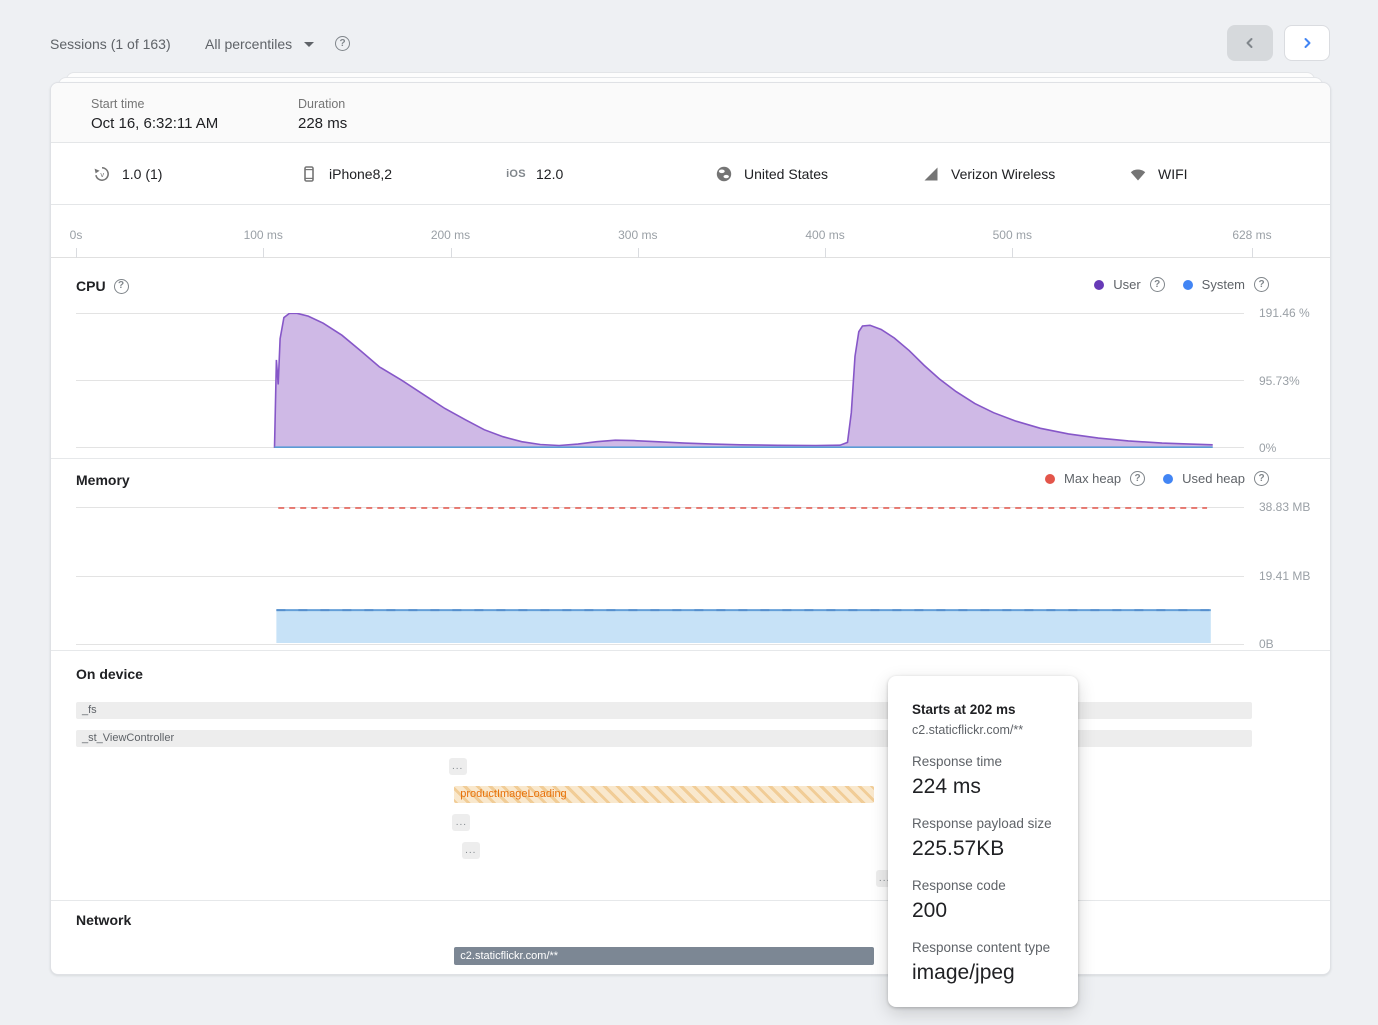  Describe the element at coordinates (1177, 284) in the screenshot. I see `cpu-legend: User ? System ?` at that location.